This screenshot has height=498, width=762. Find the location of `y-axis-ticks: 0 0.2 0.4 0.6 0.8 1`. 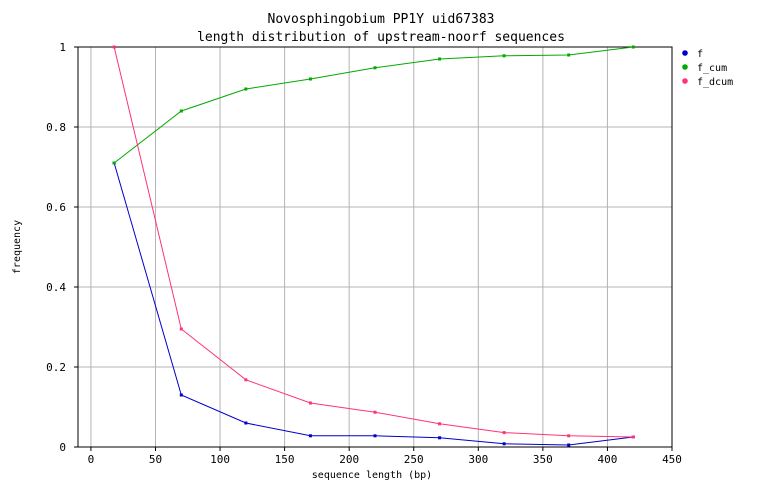

y-axis-ticks: 0 0.2 0.4 0.6 0.8 1 is located at coordinates (62, 247).